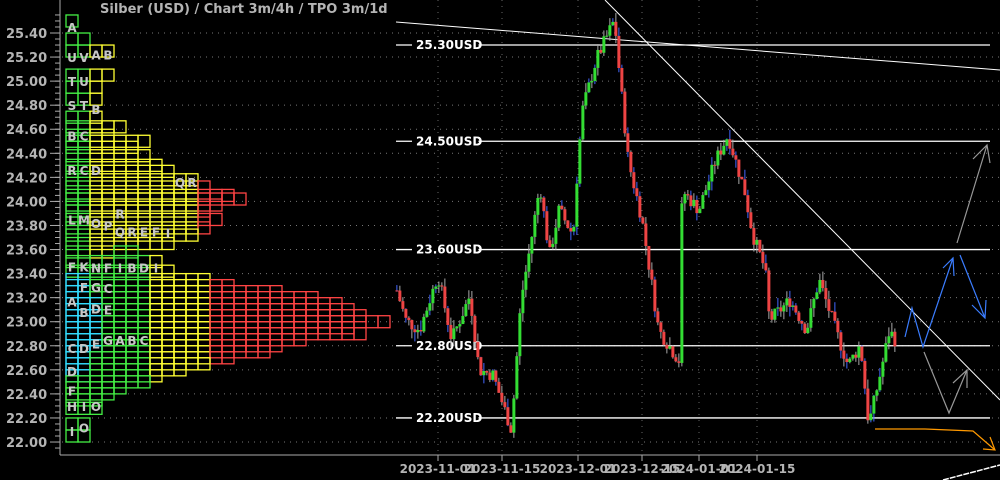 This screenshot has width=1000, height=480. Describe the element at coordinates (108, 341) in the screenshot. I see `tpo-letter: G` at that location.